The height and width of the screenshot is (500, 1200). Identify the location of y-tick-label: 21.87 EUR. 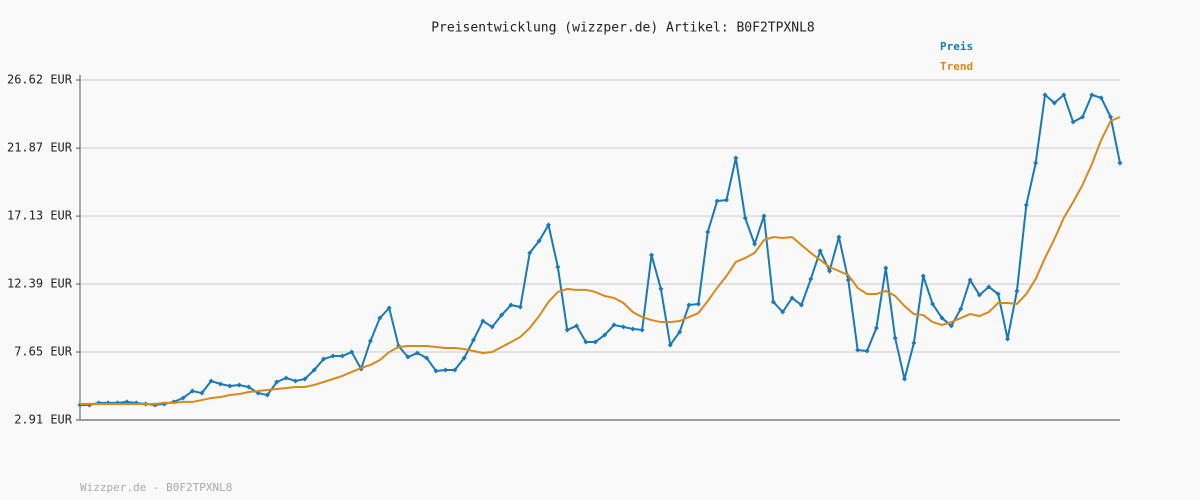
(40, 148).